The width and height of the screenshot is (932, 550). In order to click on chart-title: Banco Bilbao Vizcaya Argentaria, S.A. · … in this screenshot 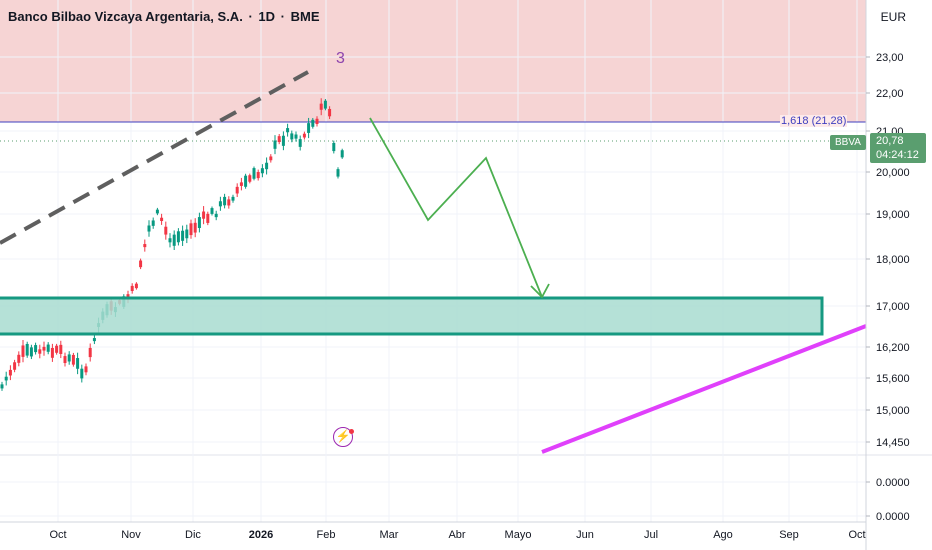, I will do `click(164, 16)`.